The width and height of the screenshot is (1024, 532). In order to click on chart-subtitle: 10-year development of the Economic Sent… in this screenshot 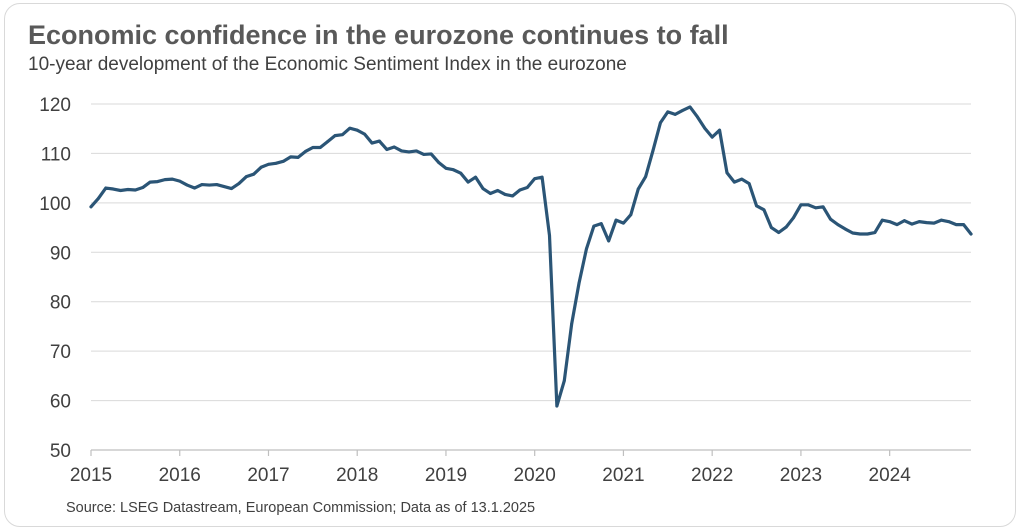, I will do `click(327, 64)`.